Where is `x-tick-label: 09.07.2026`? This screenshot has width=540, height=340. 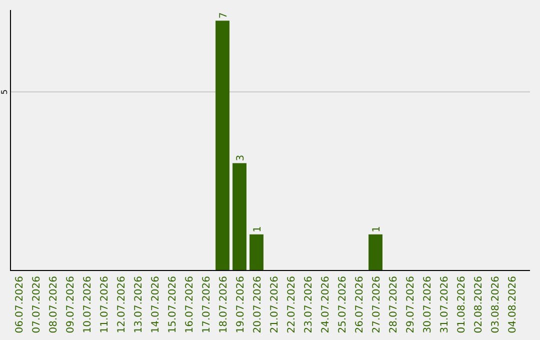 x-tick-label: 09.07.2026 is located at coordinates (71, 305).